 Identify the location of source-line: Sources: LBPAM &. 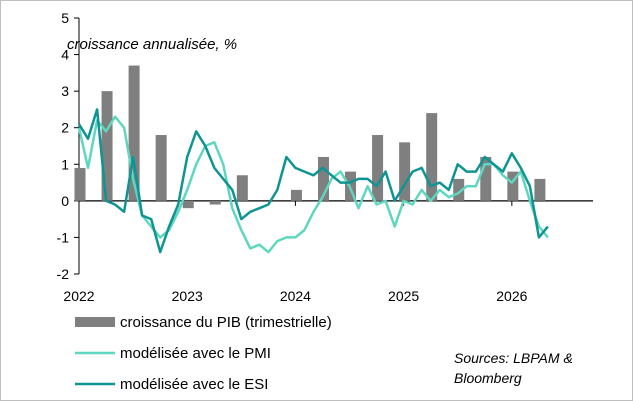
(513, 358).